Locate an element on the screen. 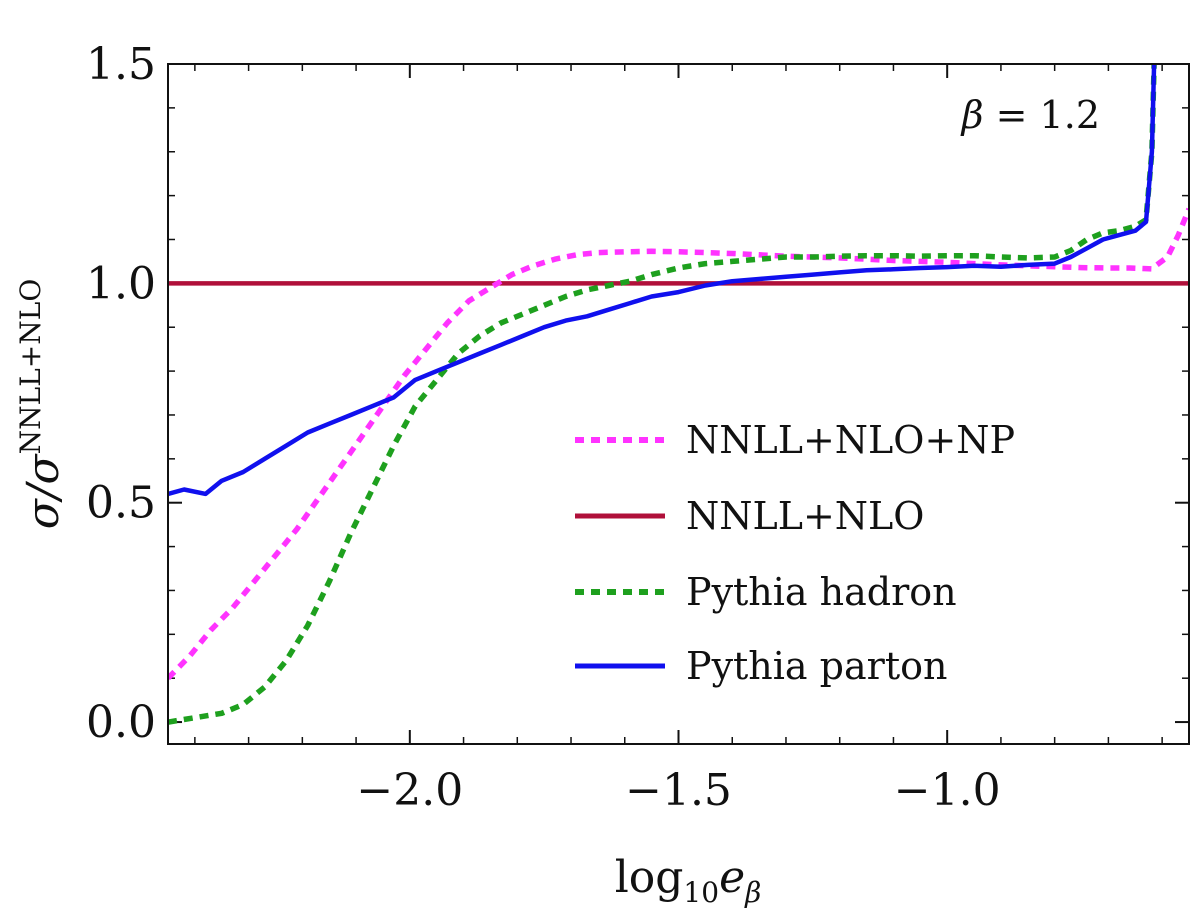  x-axis-label-sub: 10 is located at coordinates (701, 892).